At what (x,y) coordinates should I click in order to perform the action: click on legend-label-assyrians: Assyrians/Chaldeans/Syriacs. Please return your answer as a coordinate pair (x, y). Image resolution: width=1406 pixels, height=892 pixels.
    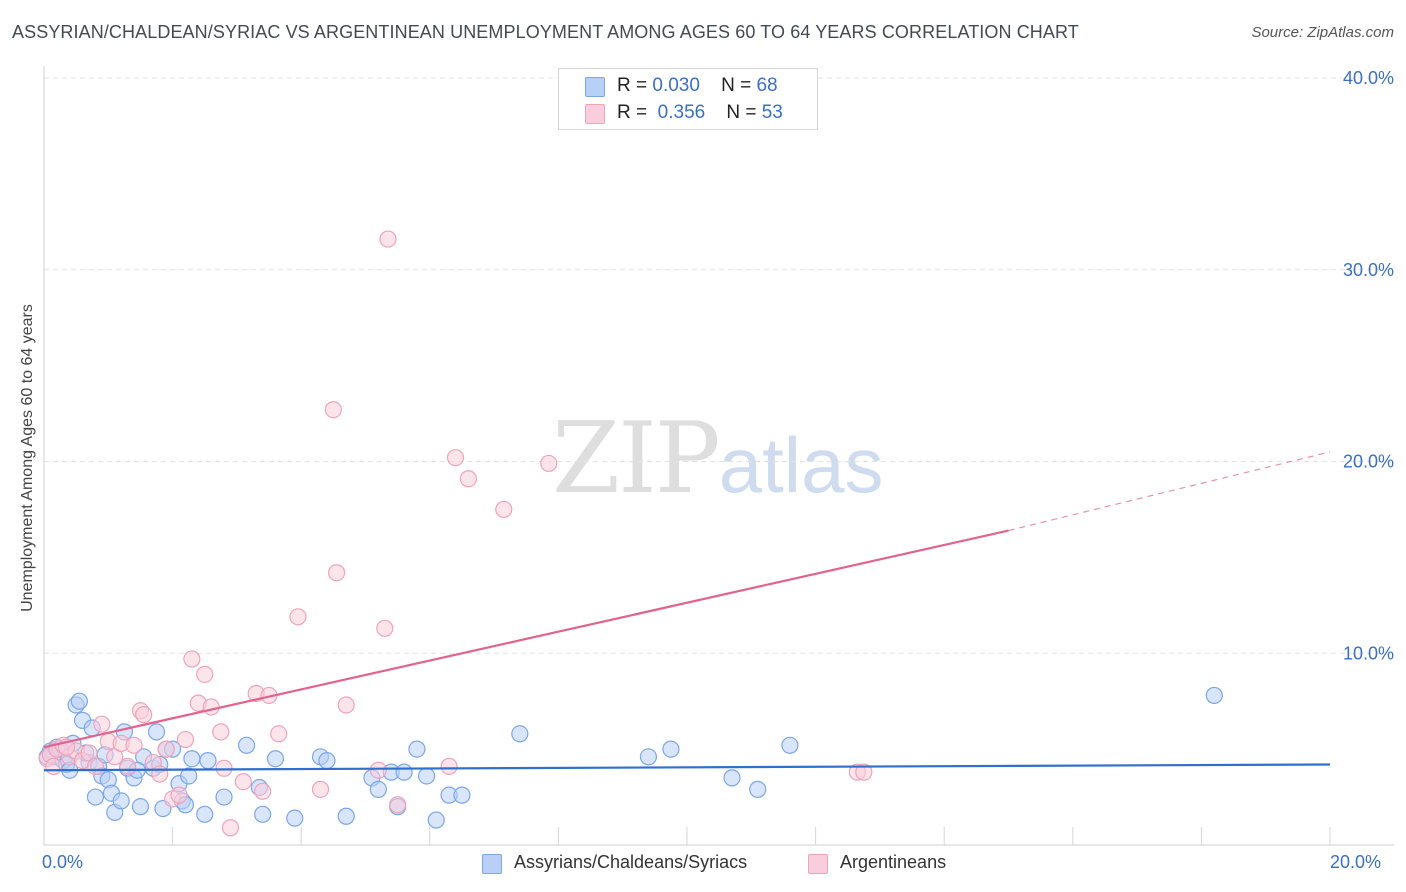
    Looking at the image, I should click on (631, 862).